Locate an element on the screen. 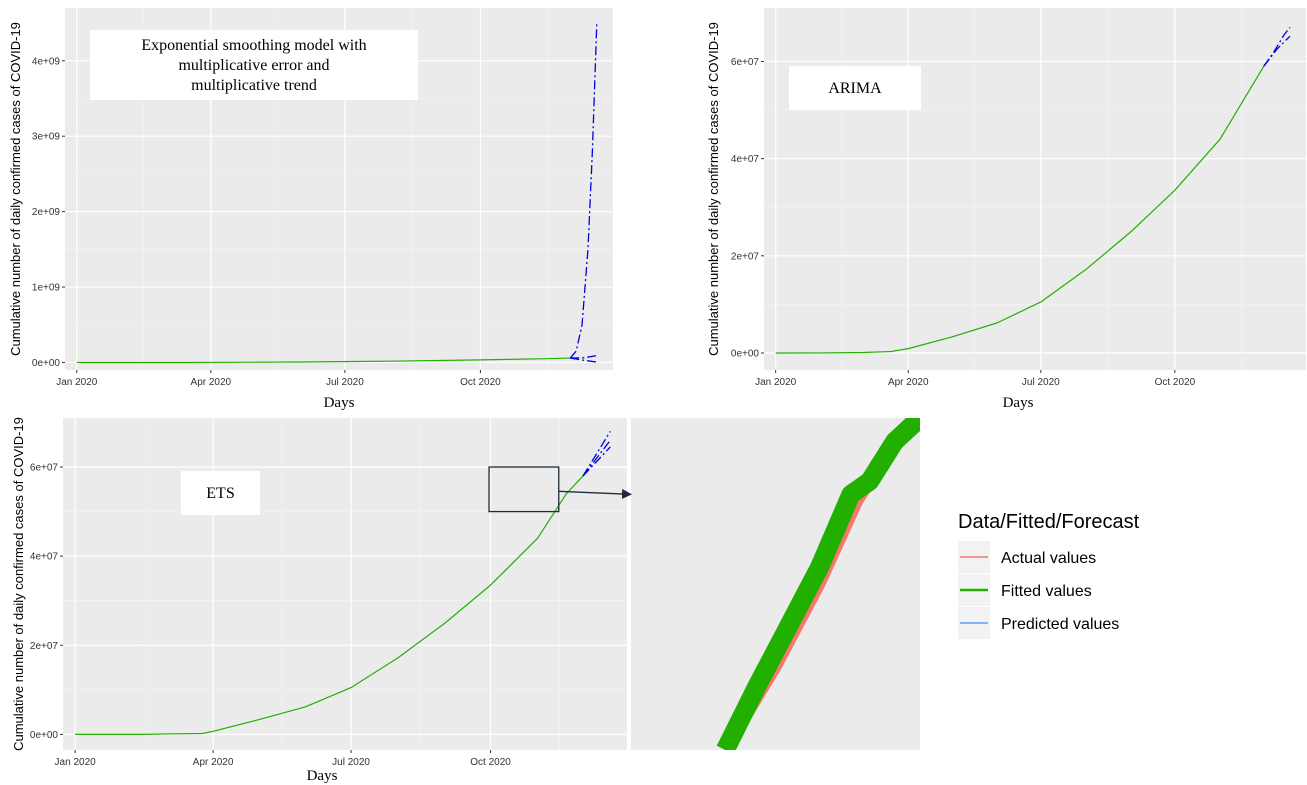 The height and width of the screenshot is (785, 1307). y-tick-label: 1e+09 is located at coordinates (46, 288).